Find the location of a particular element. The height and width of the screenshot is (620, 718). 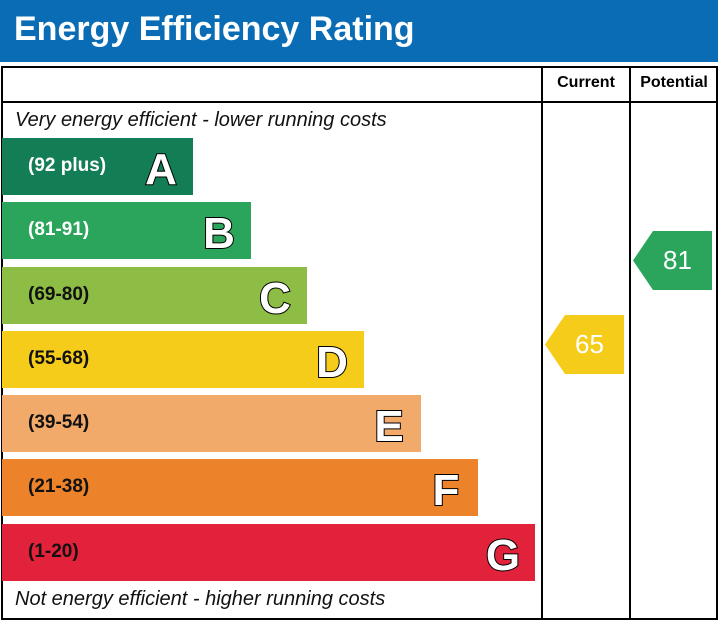

svg-text: A is located at coordinates (161, 168).